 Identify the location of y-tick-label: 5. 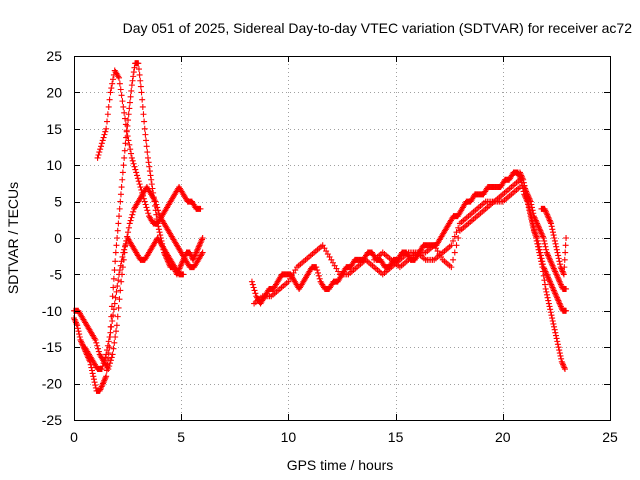
(58, 202).